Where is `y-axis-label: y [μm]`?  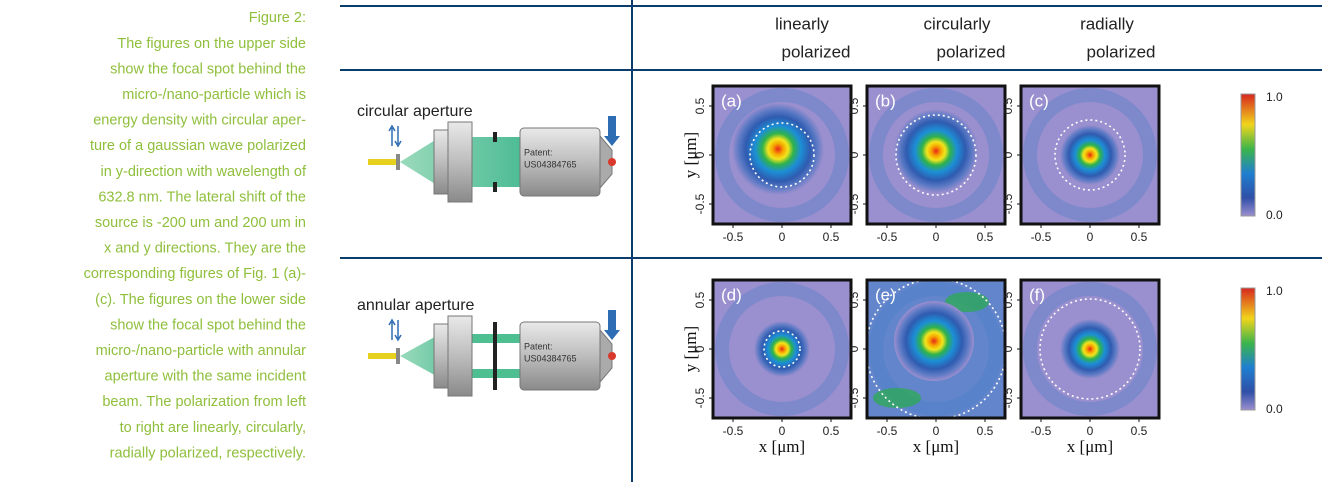
y-axis-label: y [μm] is located at coordinates (690, 349).